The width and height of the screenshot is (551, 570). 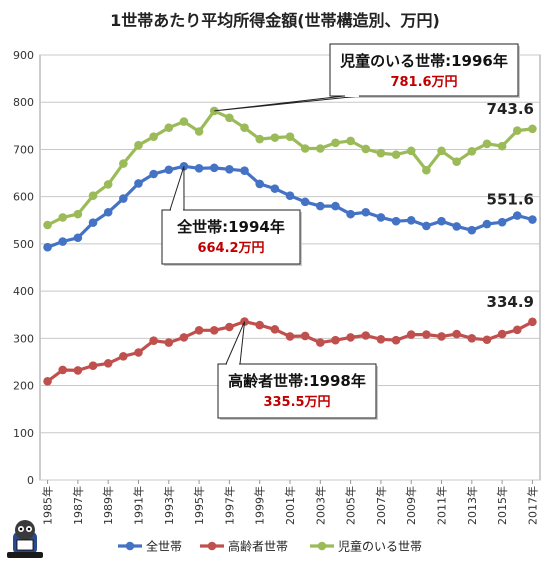 What do you see at coordinates (510, 200) in the screenshot?
I see `end-value-label: 551.6` at bounding box center [510, 200].